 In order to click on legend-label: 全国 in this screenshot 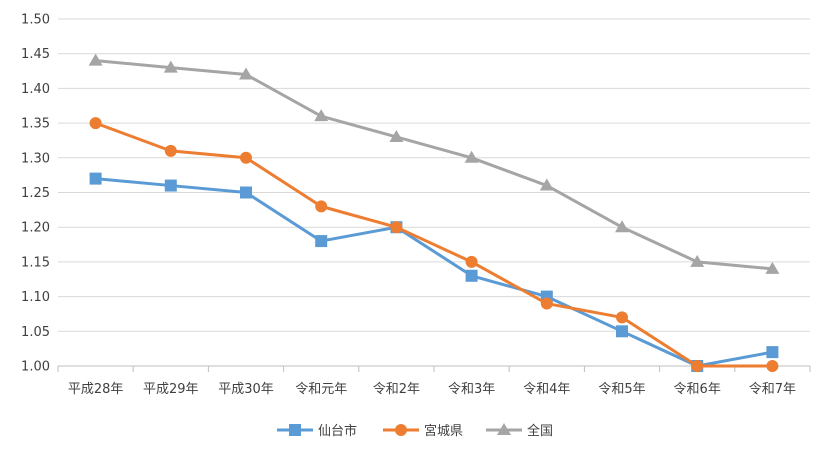, I will do `click(540, 431)`.